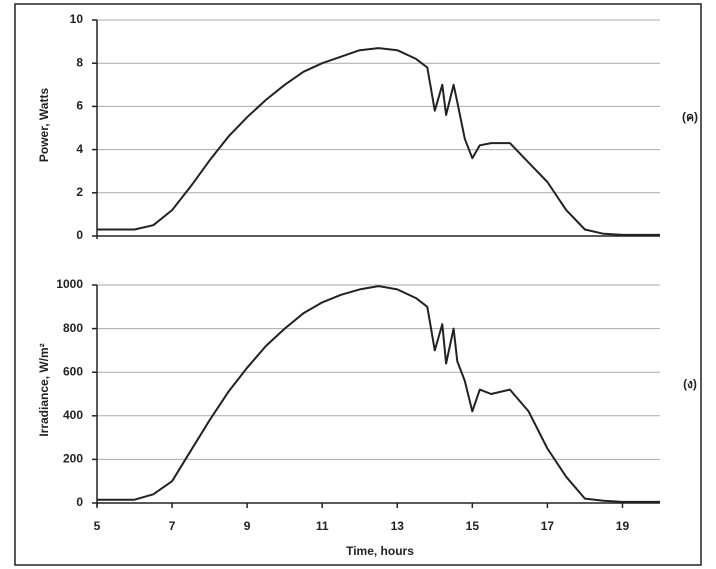  Describe the element at coordinates (623, 526) in the screenshot. I see `x-tick-label: 19` at that location.